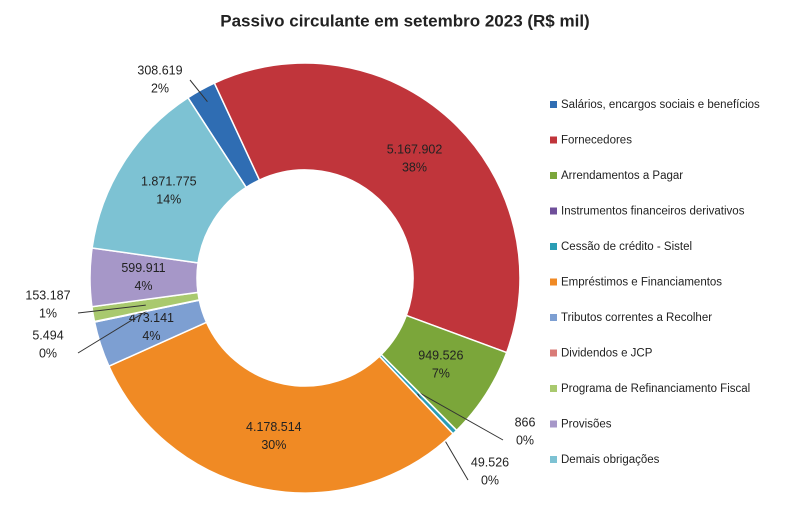 The height and width of the screenshot is (506, 810). Describe the element at coordinates (636, 318) in the screenshot. I see `legend-label: Tributos correntes a Recolher` at that location.